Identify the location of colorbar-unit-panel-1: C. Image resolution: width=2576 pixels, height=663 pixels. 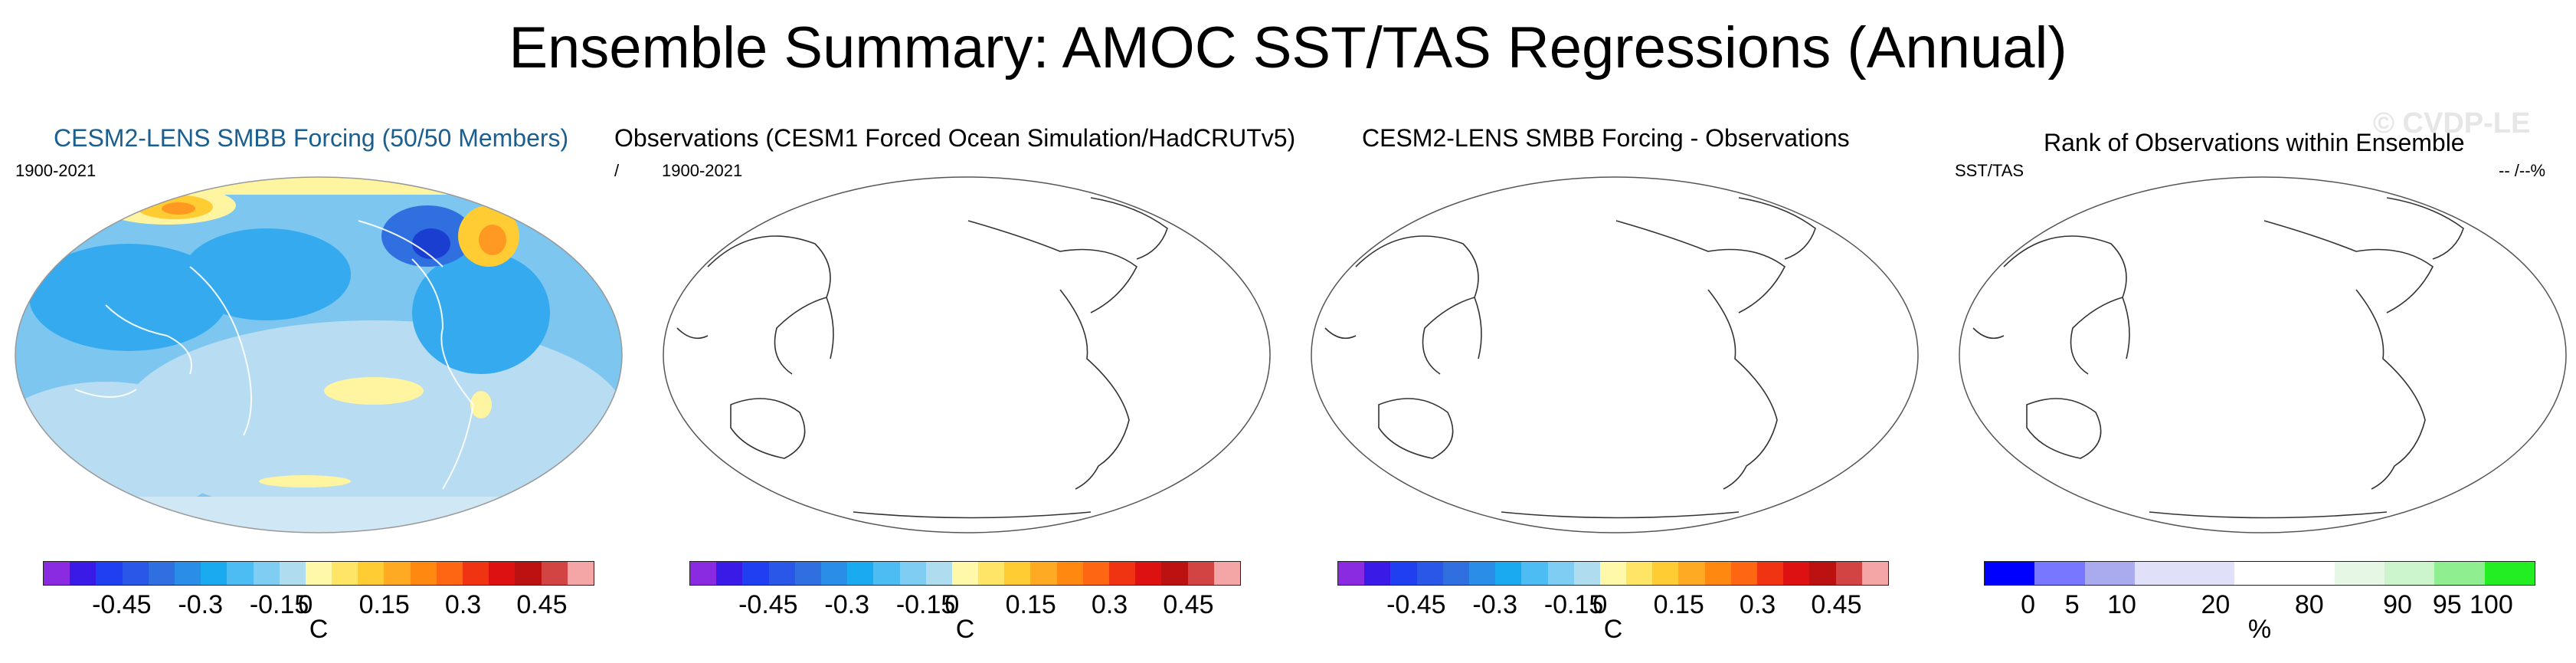
(319, 629).